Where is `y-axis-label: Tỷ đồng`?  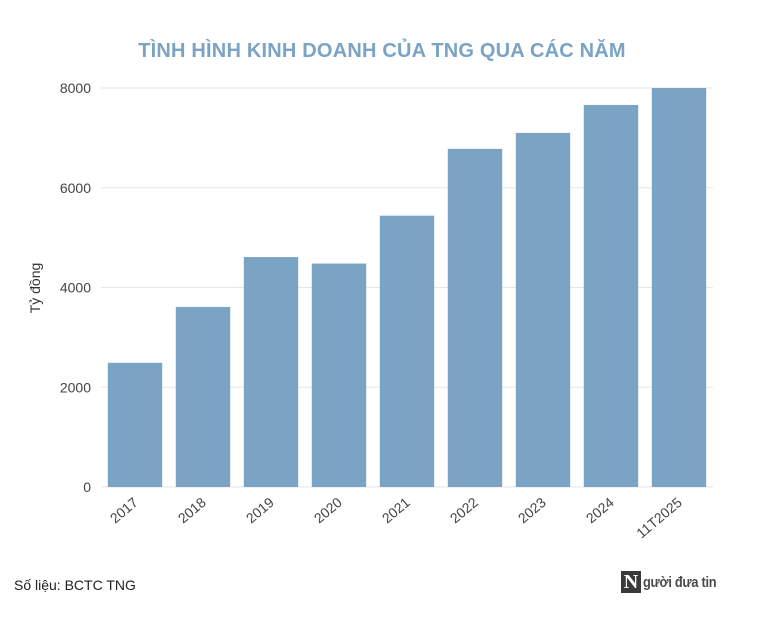 y-axis-label: Tỷ đồng is located at coordinates (35, 288).